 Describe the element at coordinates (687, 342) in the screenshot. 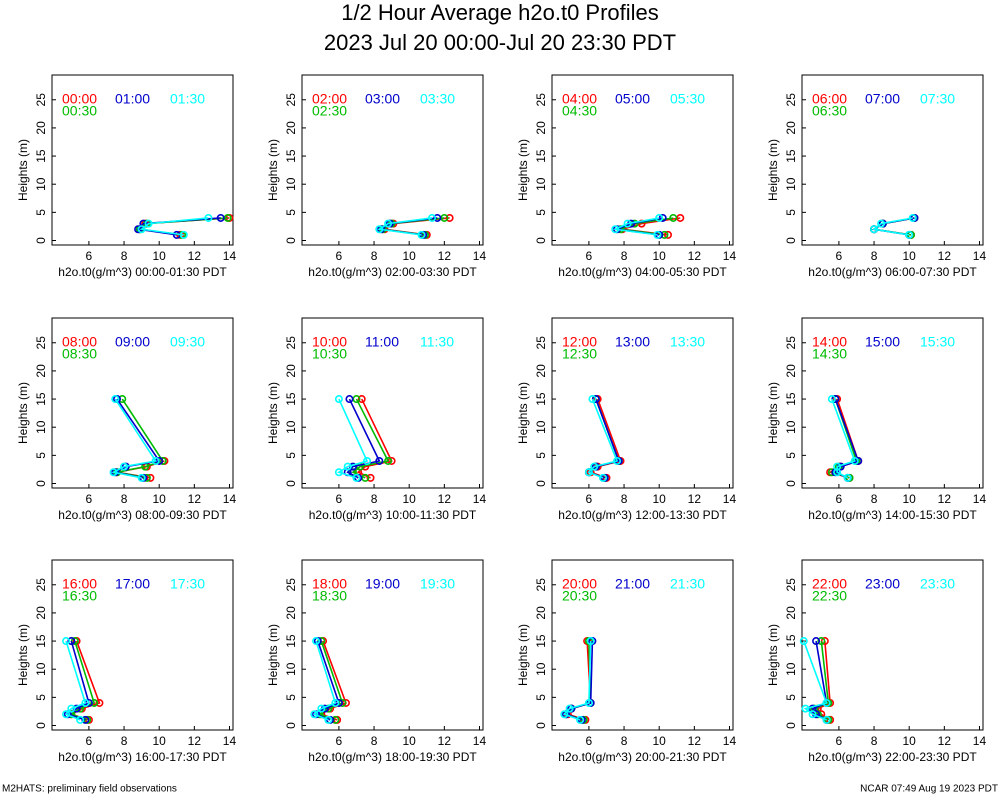

I see `legend-entry: 13:30` at that location.